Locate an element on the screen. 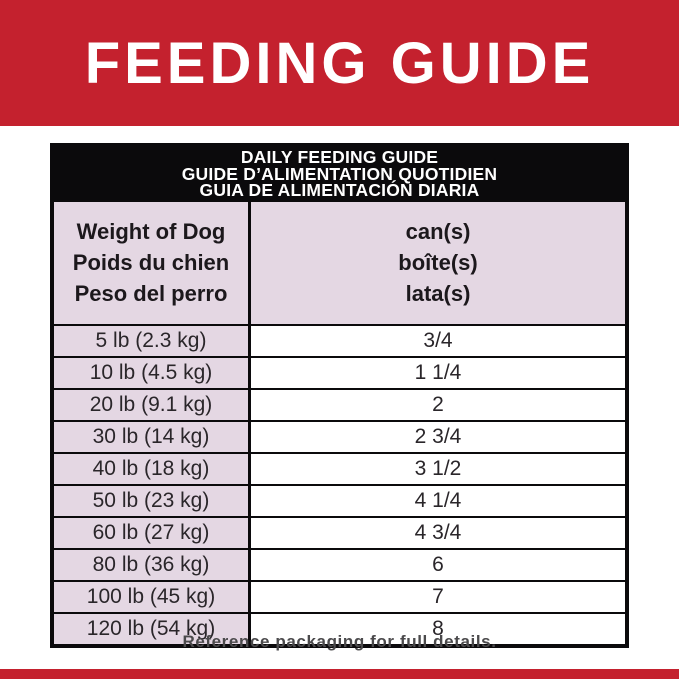 The width and height of the screenshot is (679, 679). table-row: 60 lb (27 kg) 4 3/4 is located at coordinates (339, 531).